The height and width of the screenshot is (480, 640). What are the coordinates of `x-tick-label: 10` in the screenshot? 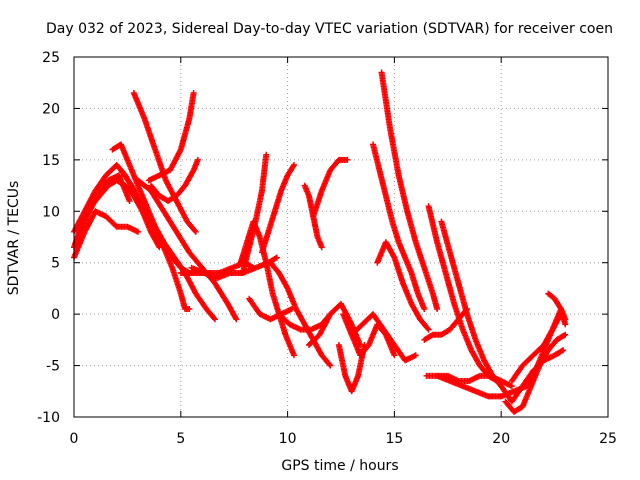 It's located at (288, 439).